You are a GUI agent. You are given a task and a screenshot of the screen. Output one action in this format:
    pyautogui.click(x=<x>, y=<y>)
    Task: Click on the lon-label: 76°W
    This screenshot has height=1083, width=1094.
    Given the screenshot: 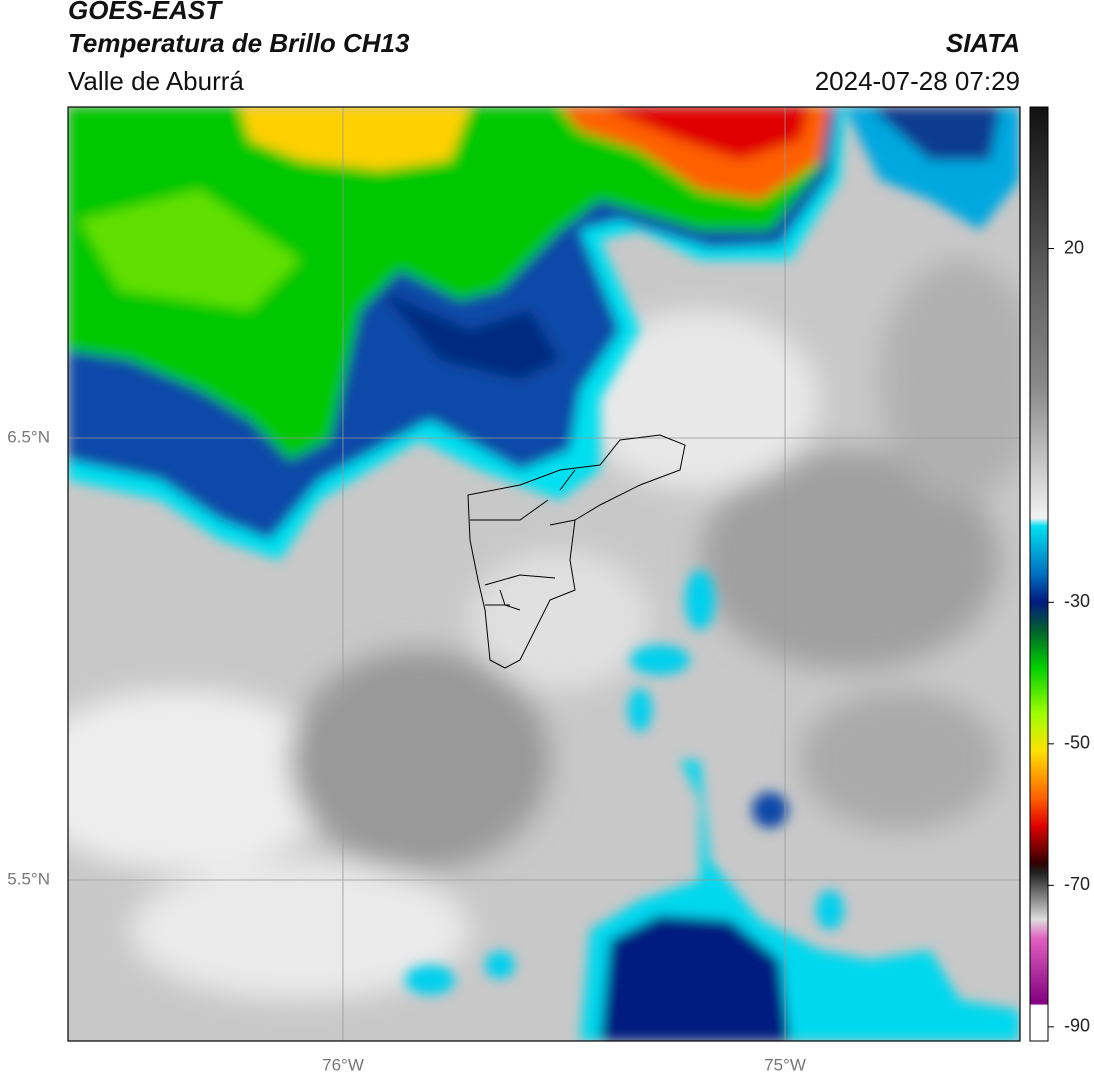 What is the action you would take?
    pyautogui.click(x=343, y=1064)
    